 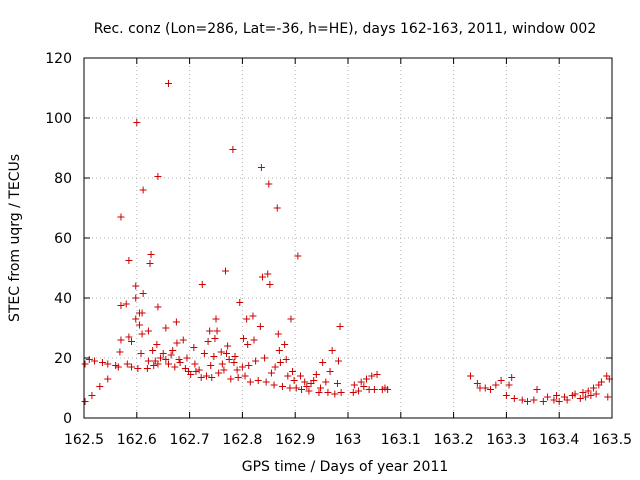 What do you see at coordinates (401, 440) in the screenshot?
I see `x-tick-label: 163.1` at bounding box center [401, 440].